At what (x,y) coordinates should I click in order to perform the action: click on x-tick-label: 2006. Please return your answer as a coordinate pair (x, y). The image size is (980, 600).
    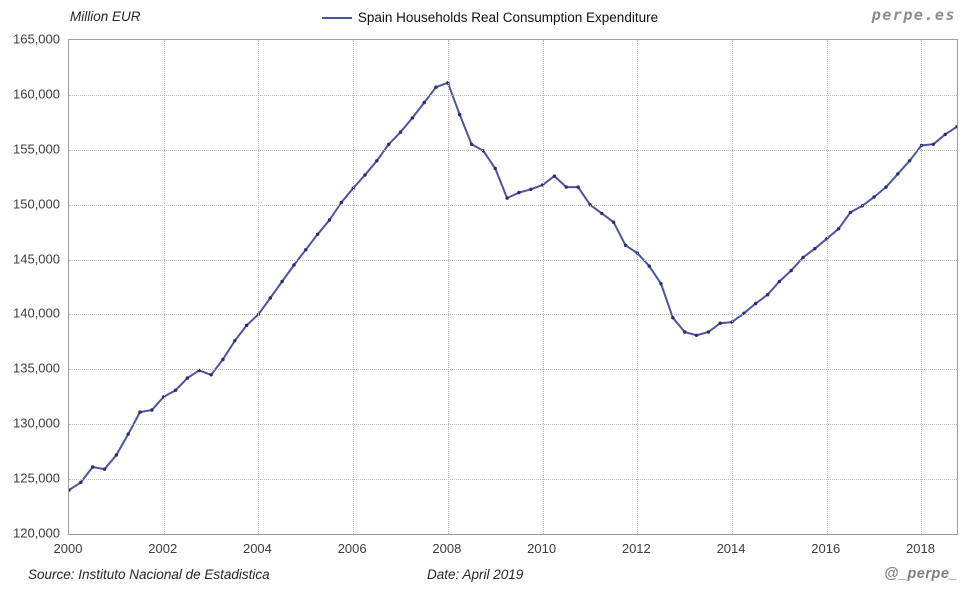
    Looking at the image, I should click on (352, 548).